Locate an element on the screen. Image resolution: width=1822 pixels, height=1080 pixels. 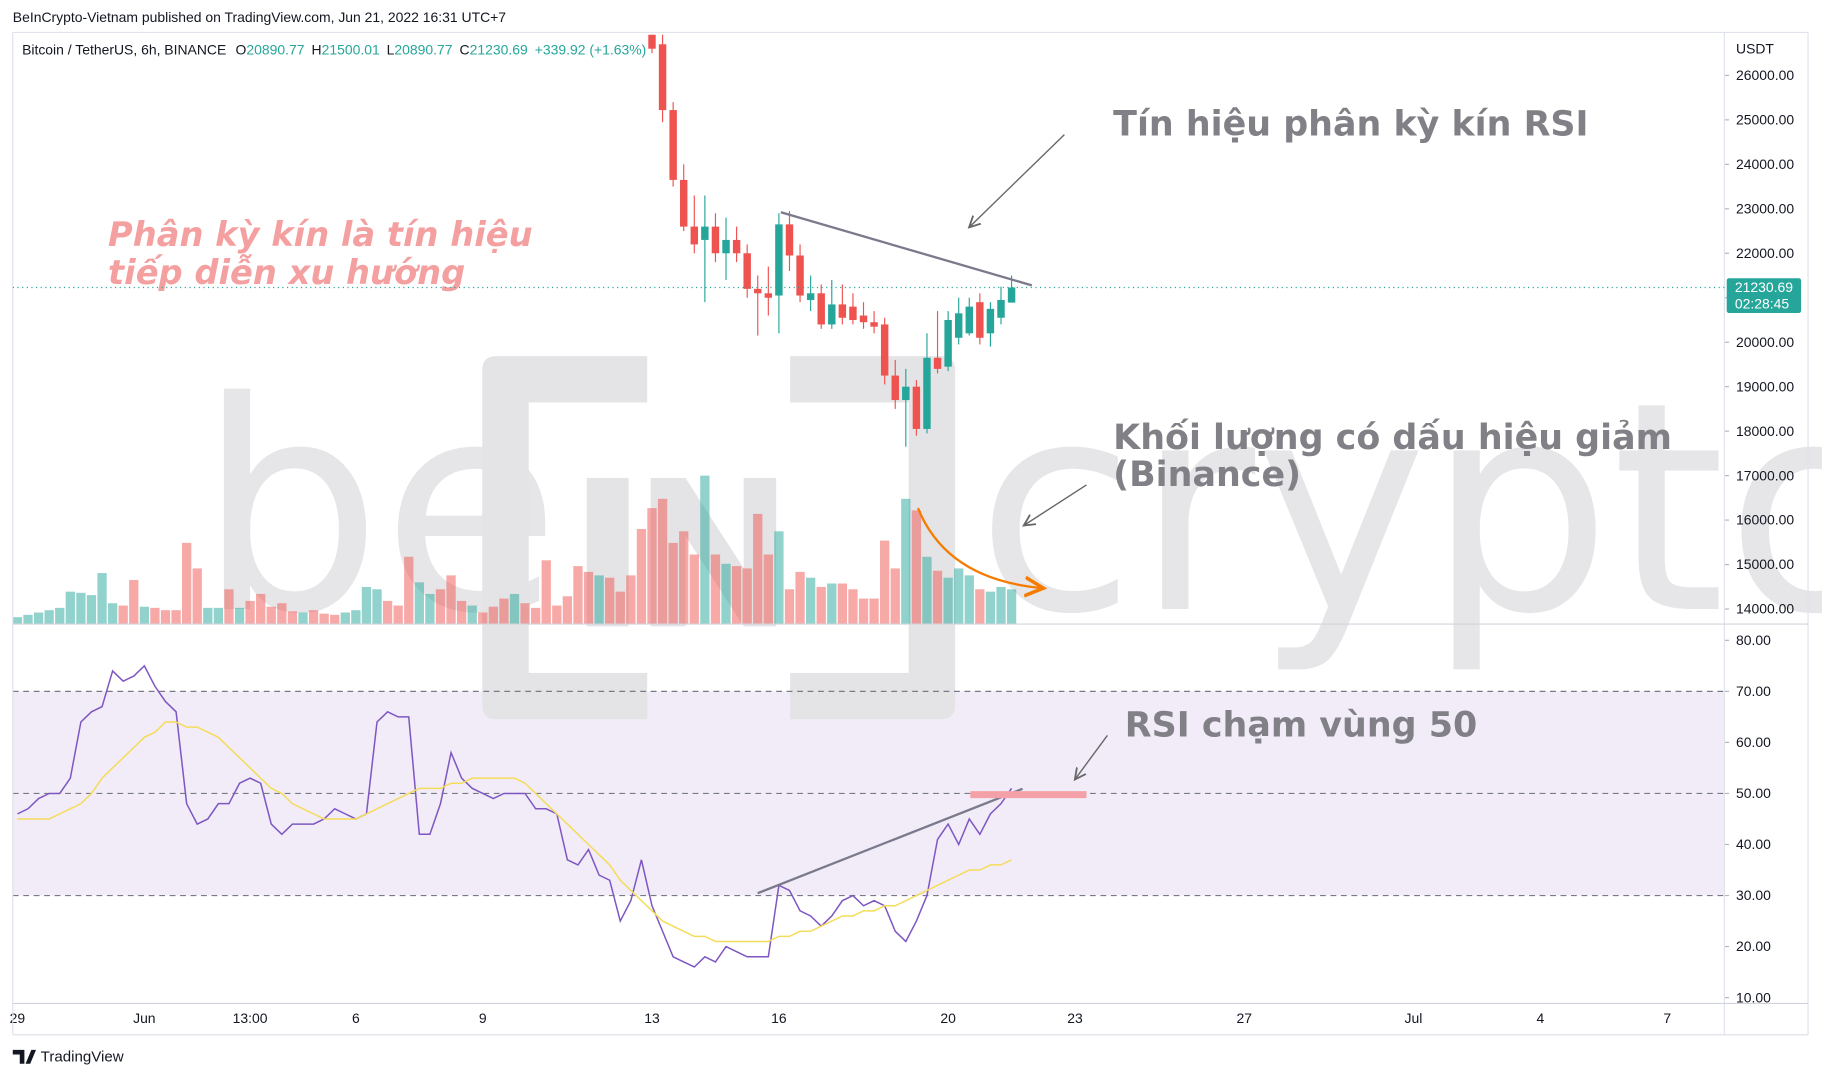
ohlc-key: O is located at coordinates (241, 50).